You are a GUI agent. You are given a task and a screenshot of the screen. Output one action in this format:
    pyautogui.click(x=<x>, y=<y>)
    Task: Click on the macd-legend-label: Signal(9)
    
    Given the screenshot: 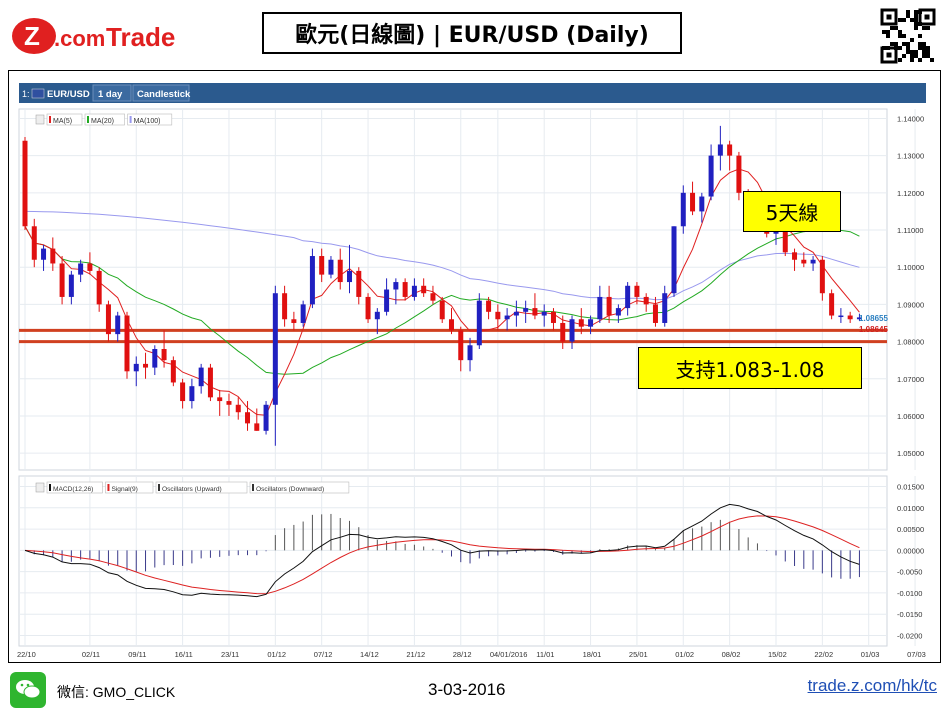 What is the action you would take?
    pyautogui.click(x=124, y=489)
    